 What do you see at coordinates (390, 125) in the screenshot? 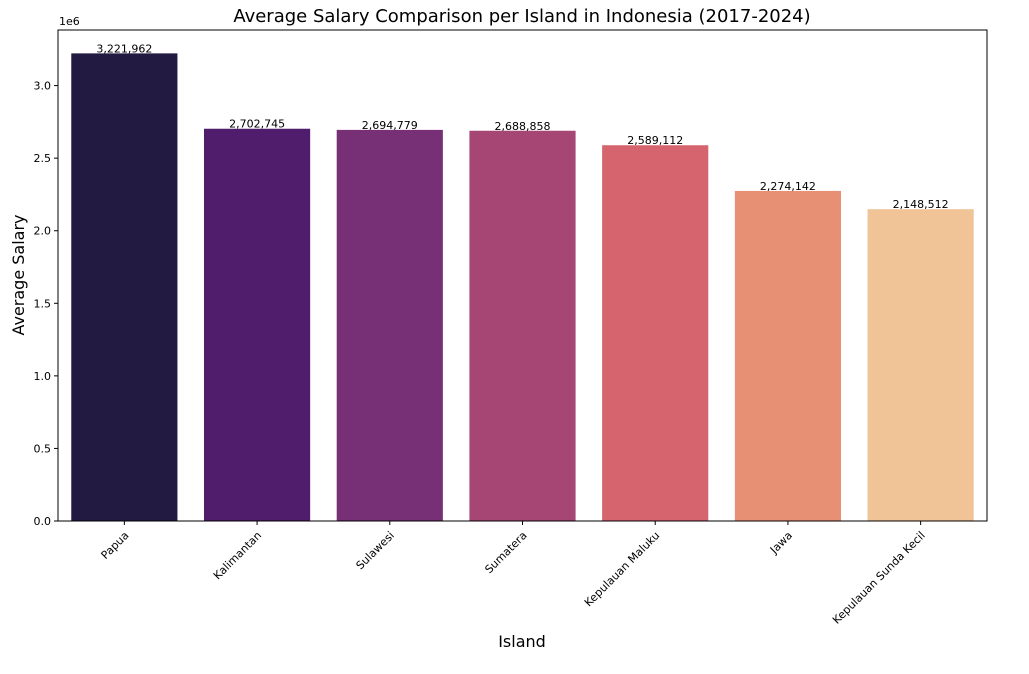
I see `bar-value-label-2: 2,694,779` at bounding box center [390, 125].